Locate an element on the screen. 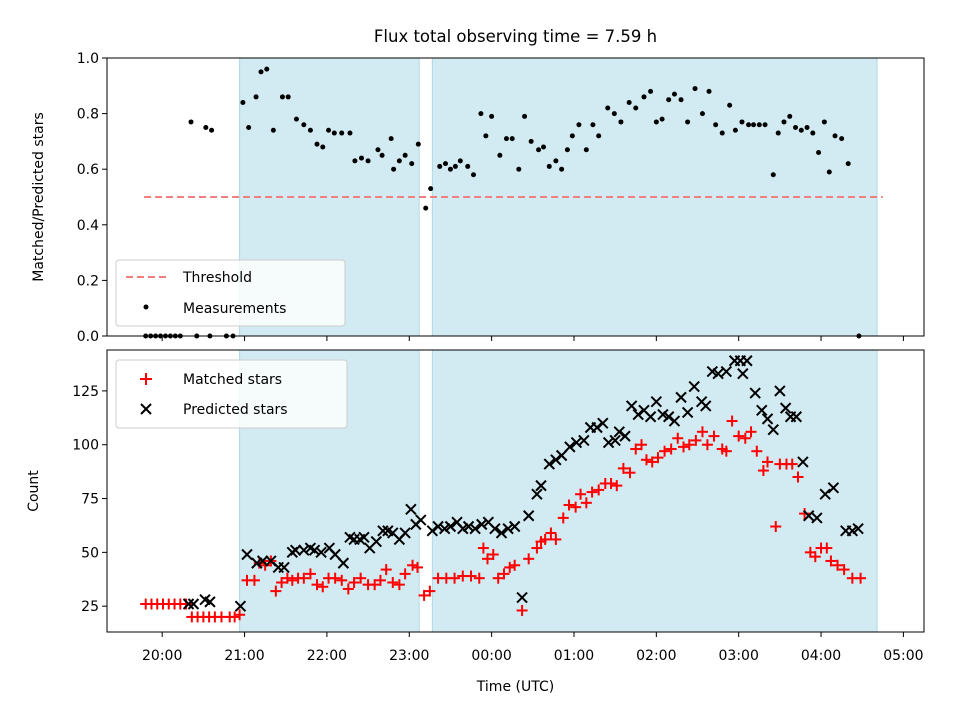  bottom-y-axis-label: Count is located at coordinates (34, 491).